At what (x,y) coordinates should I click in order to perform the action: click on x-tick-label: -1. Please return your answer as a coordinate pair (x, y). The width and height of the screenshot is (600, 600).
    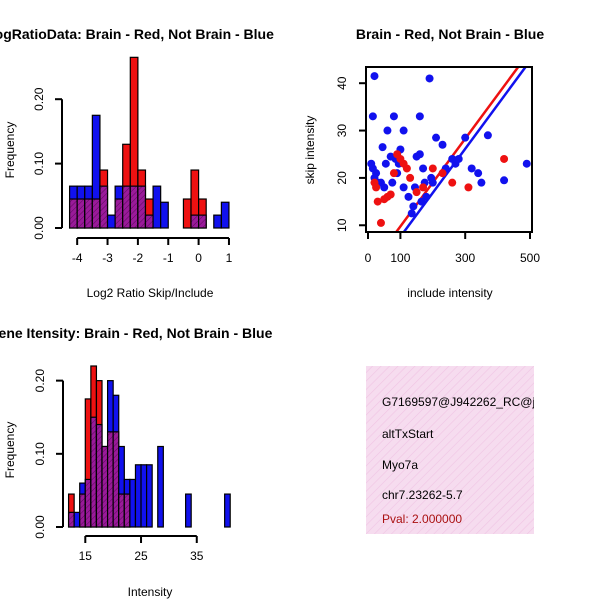
    Looking at the image, I should click on (168, 258).